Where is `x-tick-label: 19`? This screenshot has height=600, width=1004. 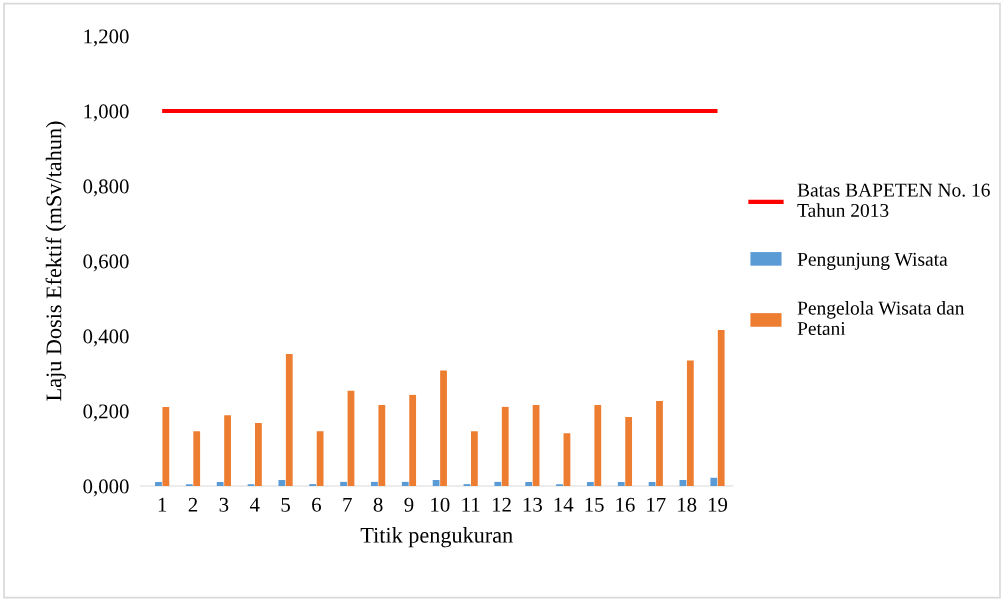 x-tick-label: 19 is located at coordinates (718, 504).